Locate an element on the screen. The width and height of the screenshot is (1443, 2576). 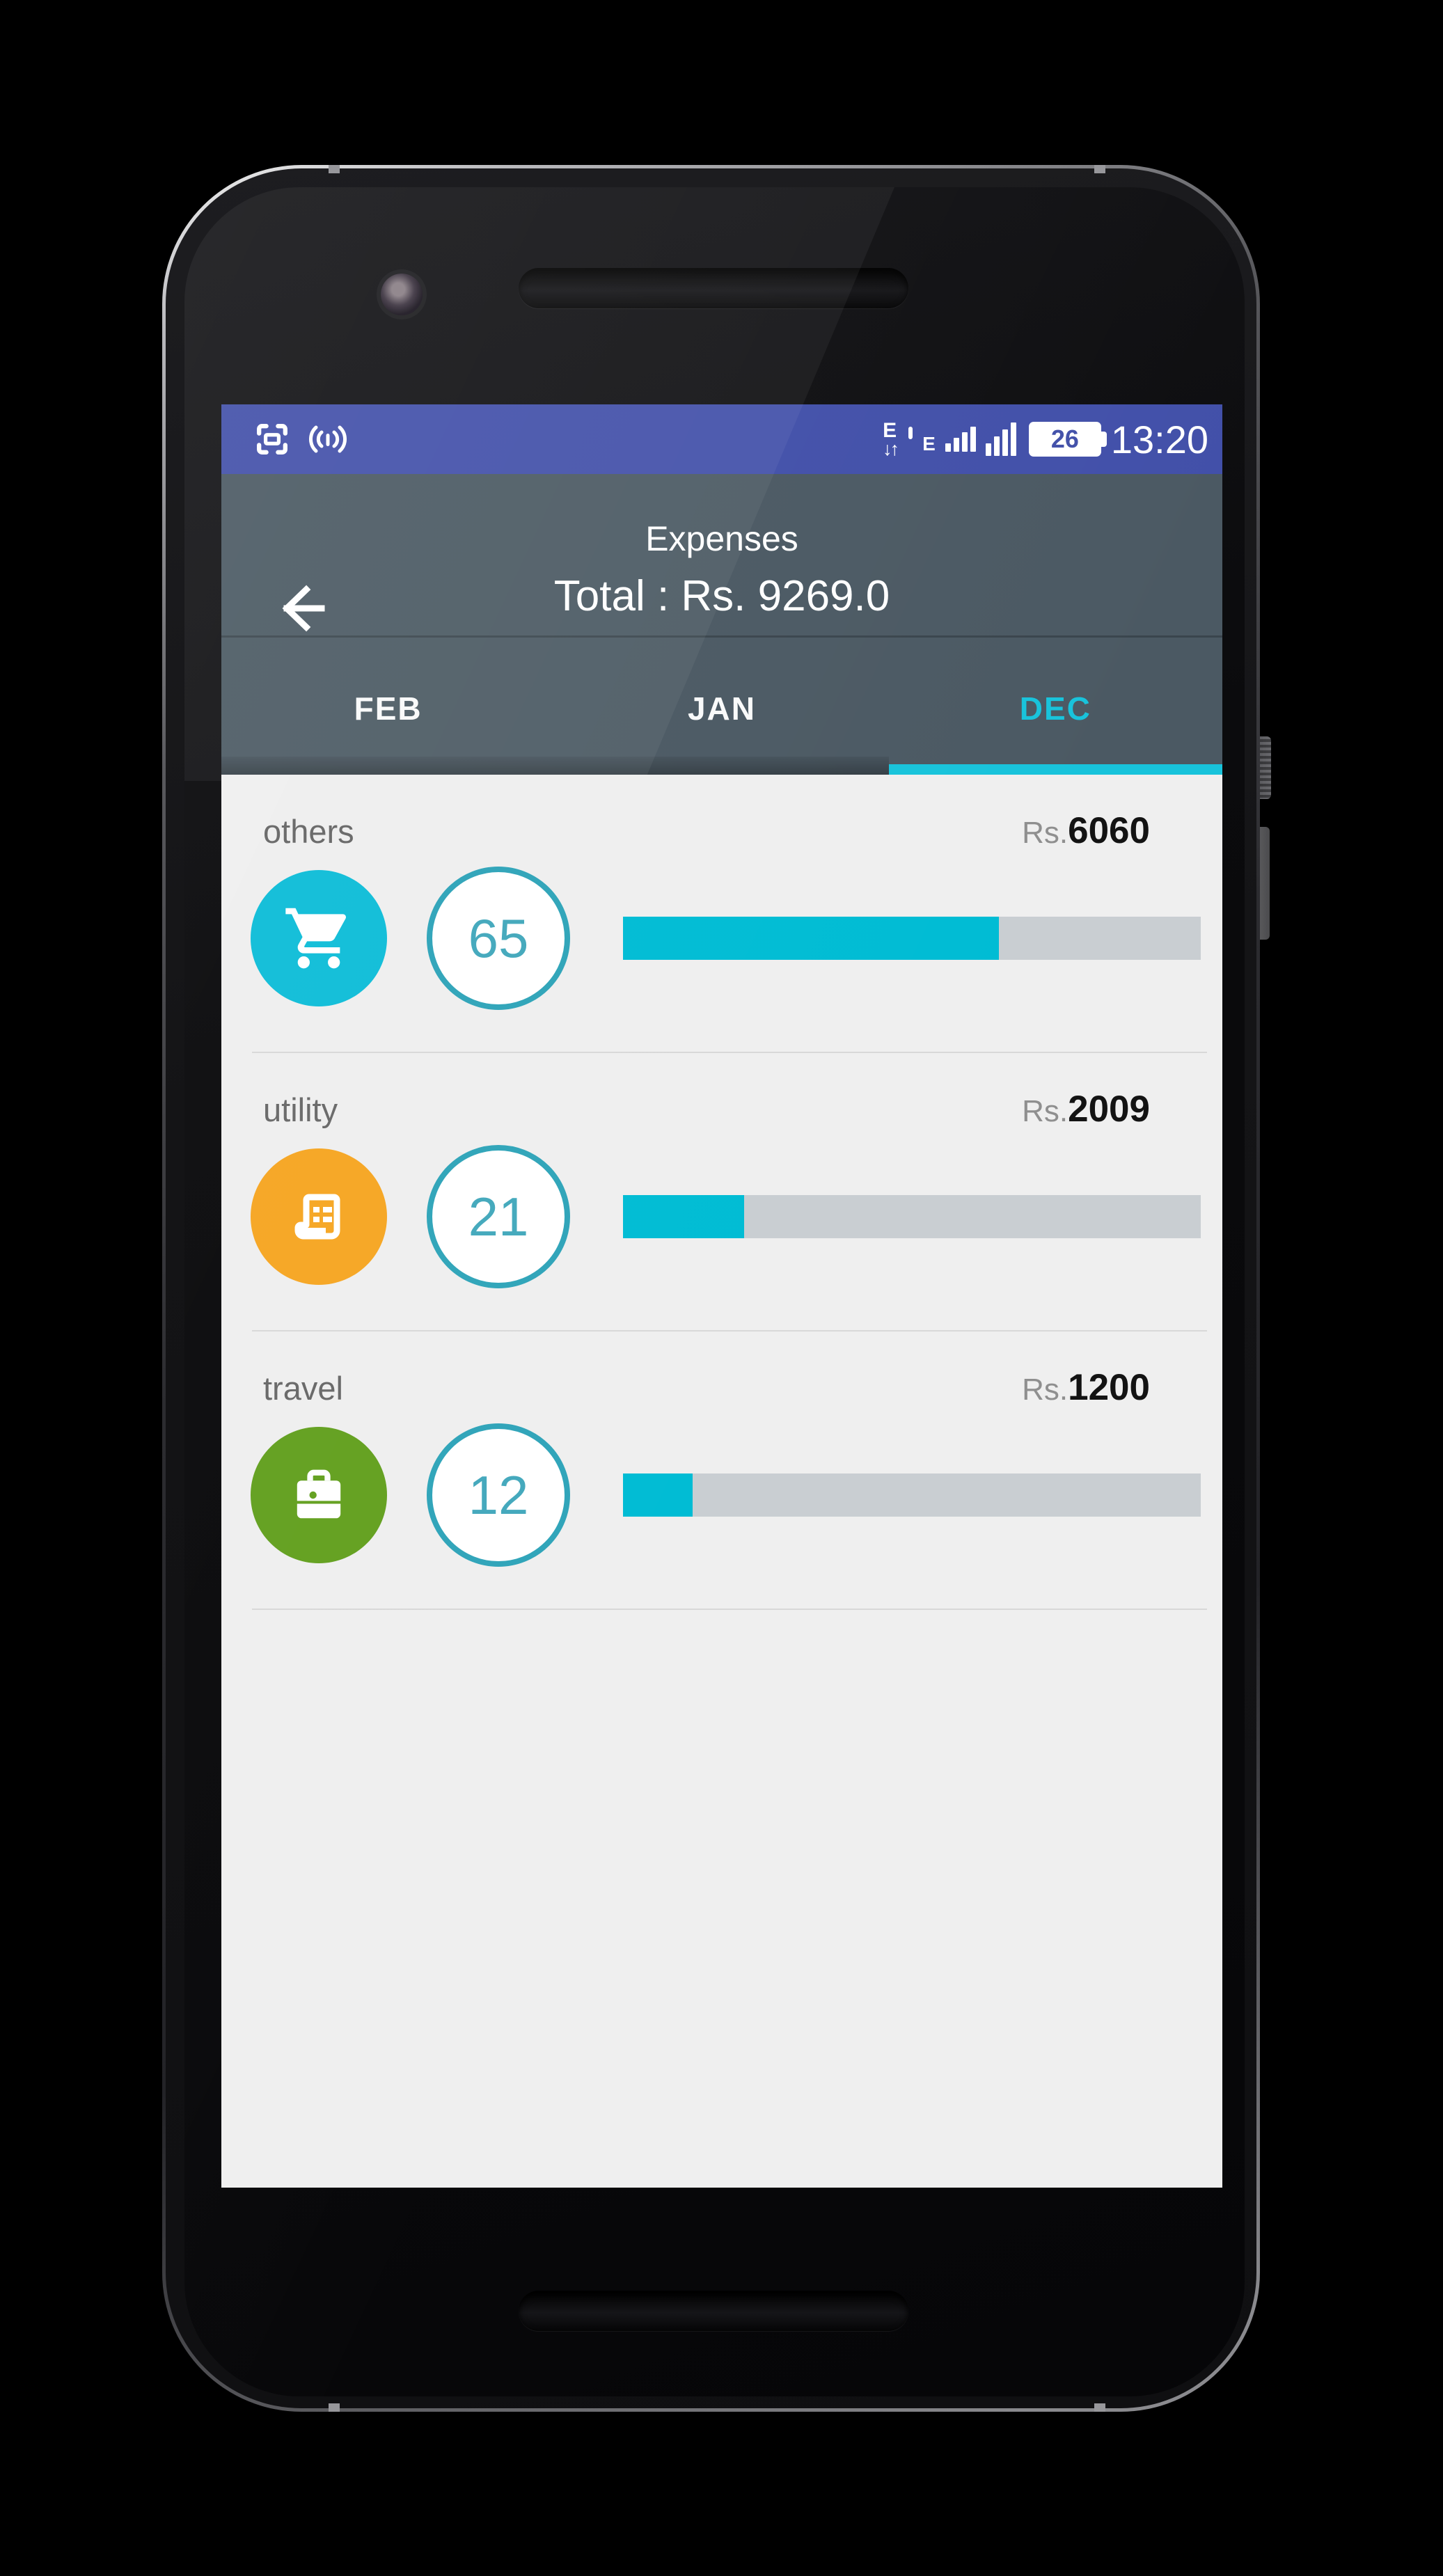
tab-jan: JAN is located at coordinates (721, 708).